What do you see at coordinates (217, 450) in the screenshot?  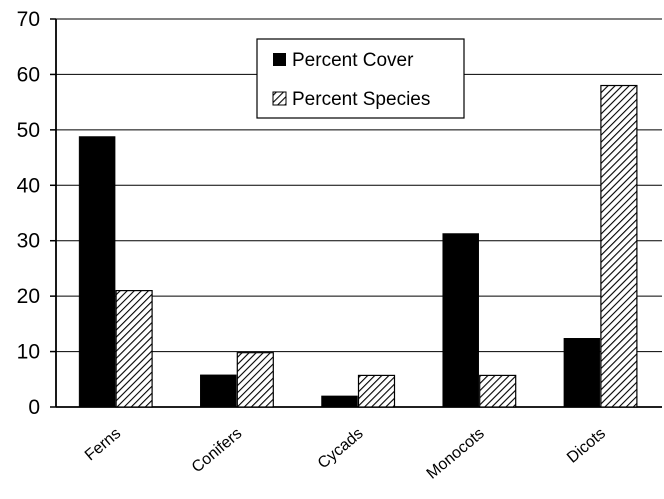 I see `x-category-label: Conifers` at bounding box center [217, 450].